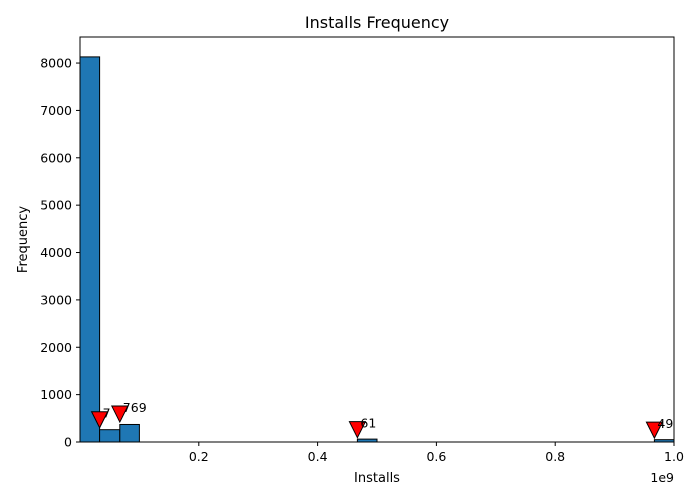 The height and width of the screenshot is (500, 700). What do you see at coordinates (662, 477) in the screenshot?
I see `x-axis-offset-label: 1e9` at bounding box center [662, 477].